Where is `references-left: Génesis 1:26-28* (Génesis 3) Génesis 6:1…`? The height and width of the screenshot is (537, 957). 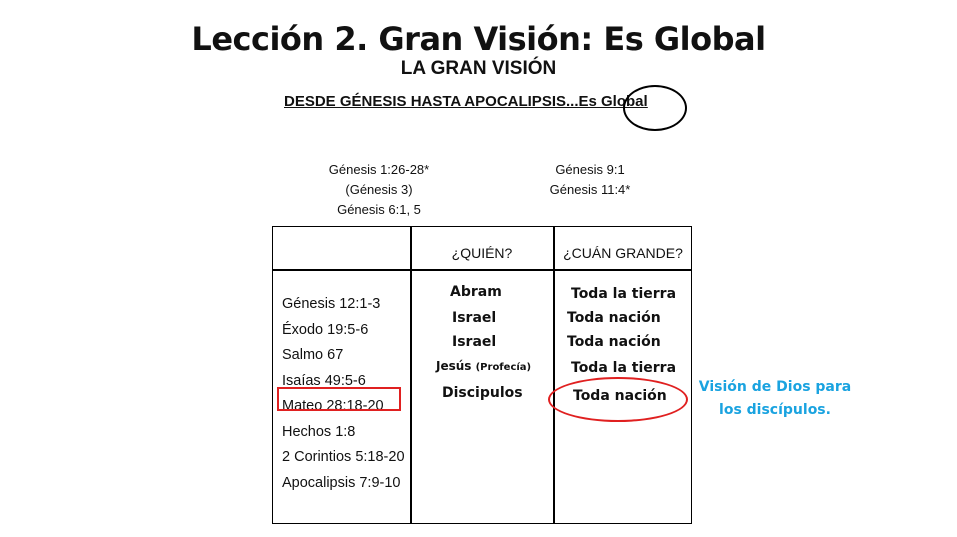
references-left: Génesis 1:26-28* (Génesis 3) Génesis 6:1… is located at coordinates (379, 190).